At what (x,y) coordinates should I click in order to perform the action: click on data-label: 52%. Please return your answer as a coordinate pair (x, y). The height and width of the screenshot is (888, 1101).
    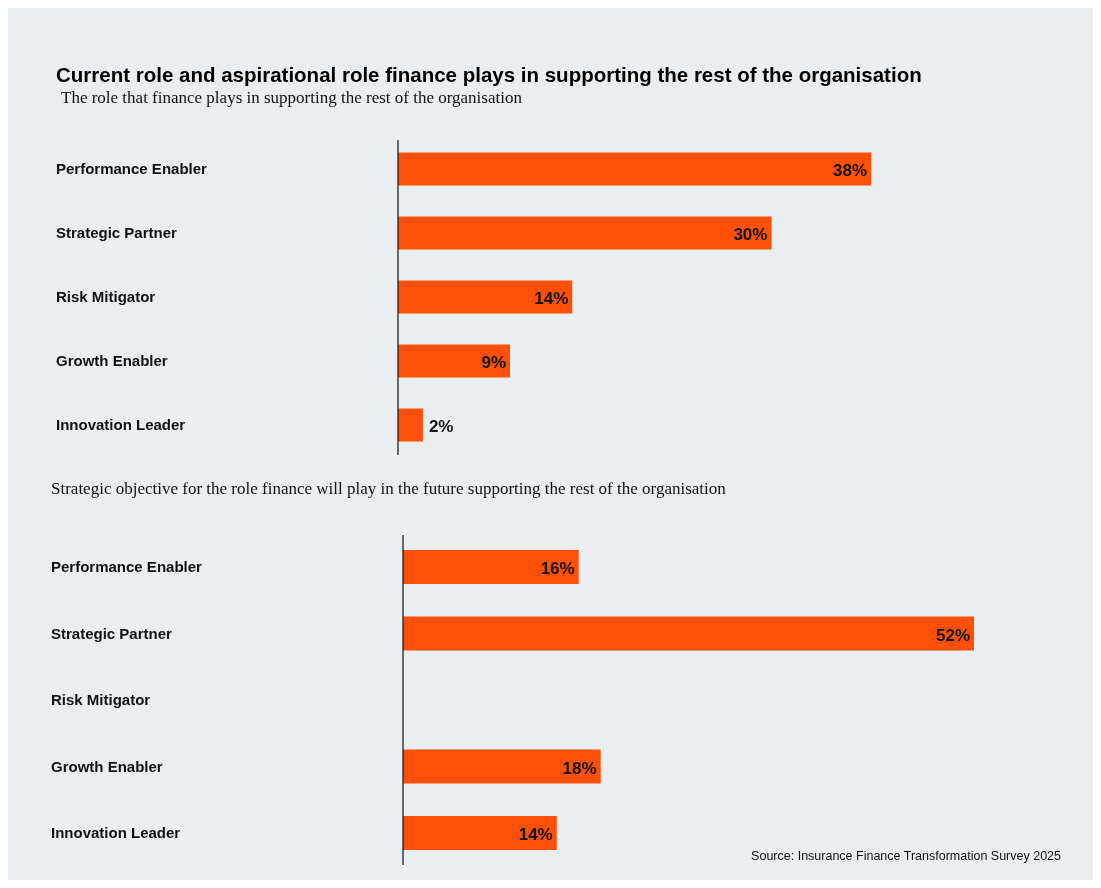
    Looking at the image, I should click on (952, 635).